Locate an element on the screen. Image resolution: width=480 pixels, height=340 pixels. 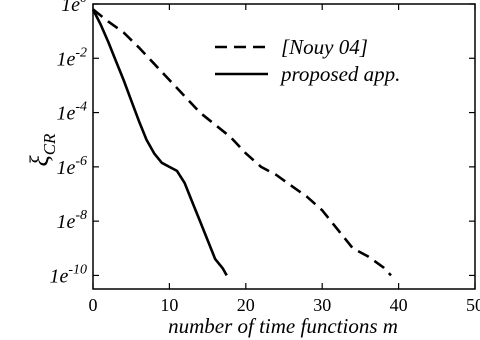
y-tick-label: 1e-10 is located at coordinates (68, 274).